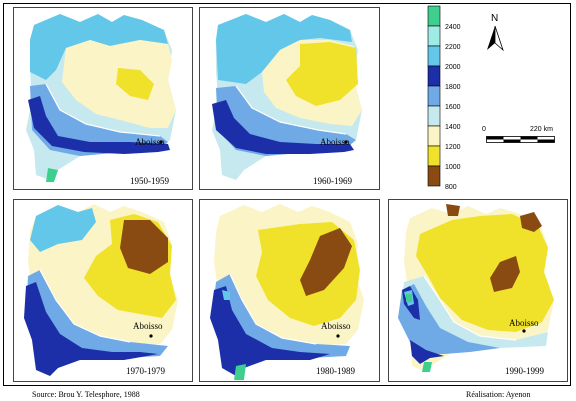  I want to click on legend-swatch-2000, so click(434, 56).